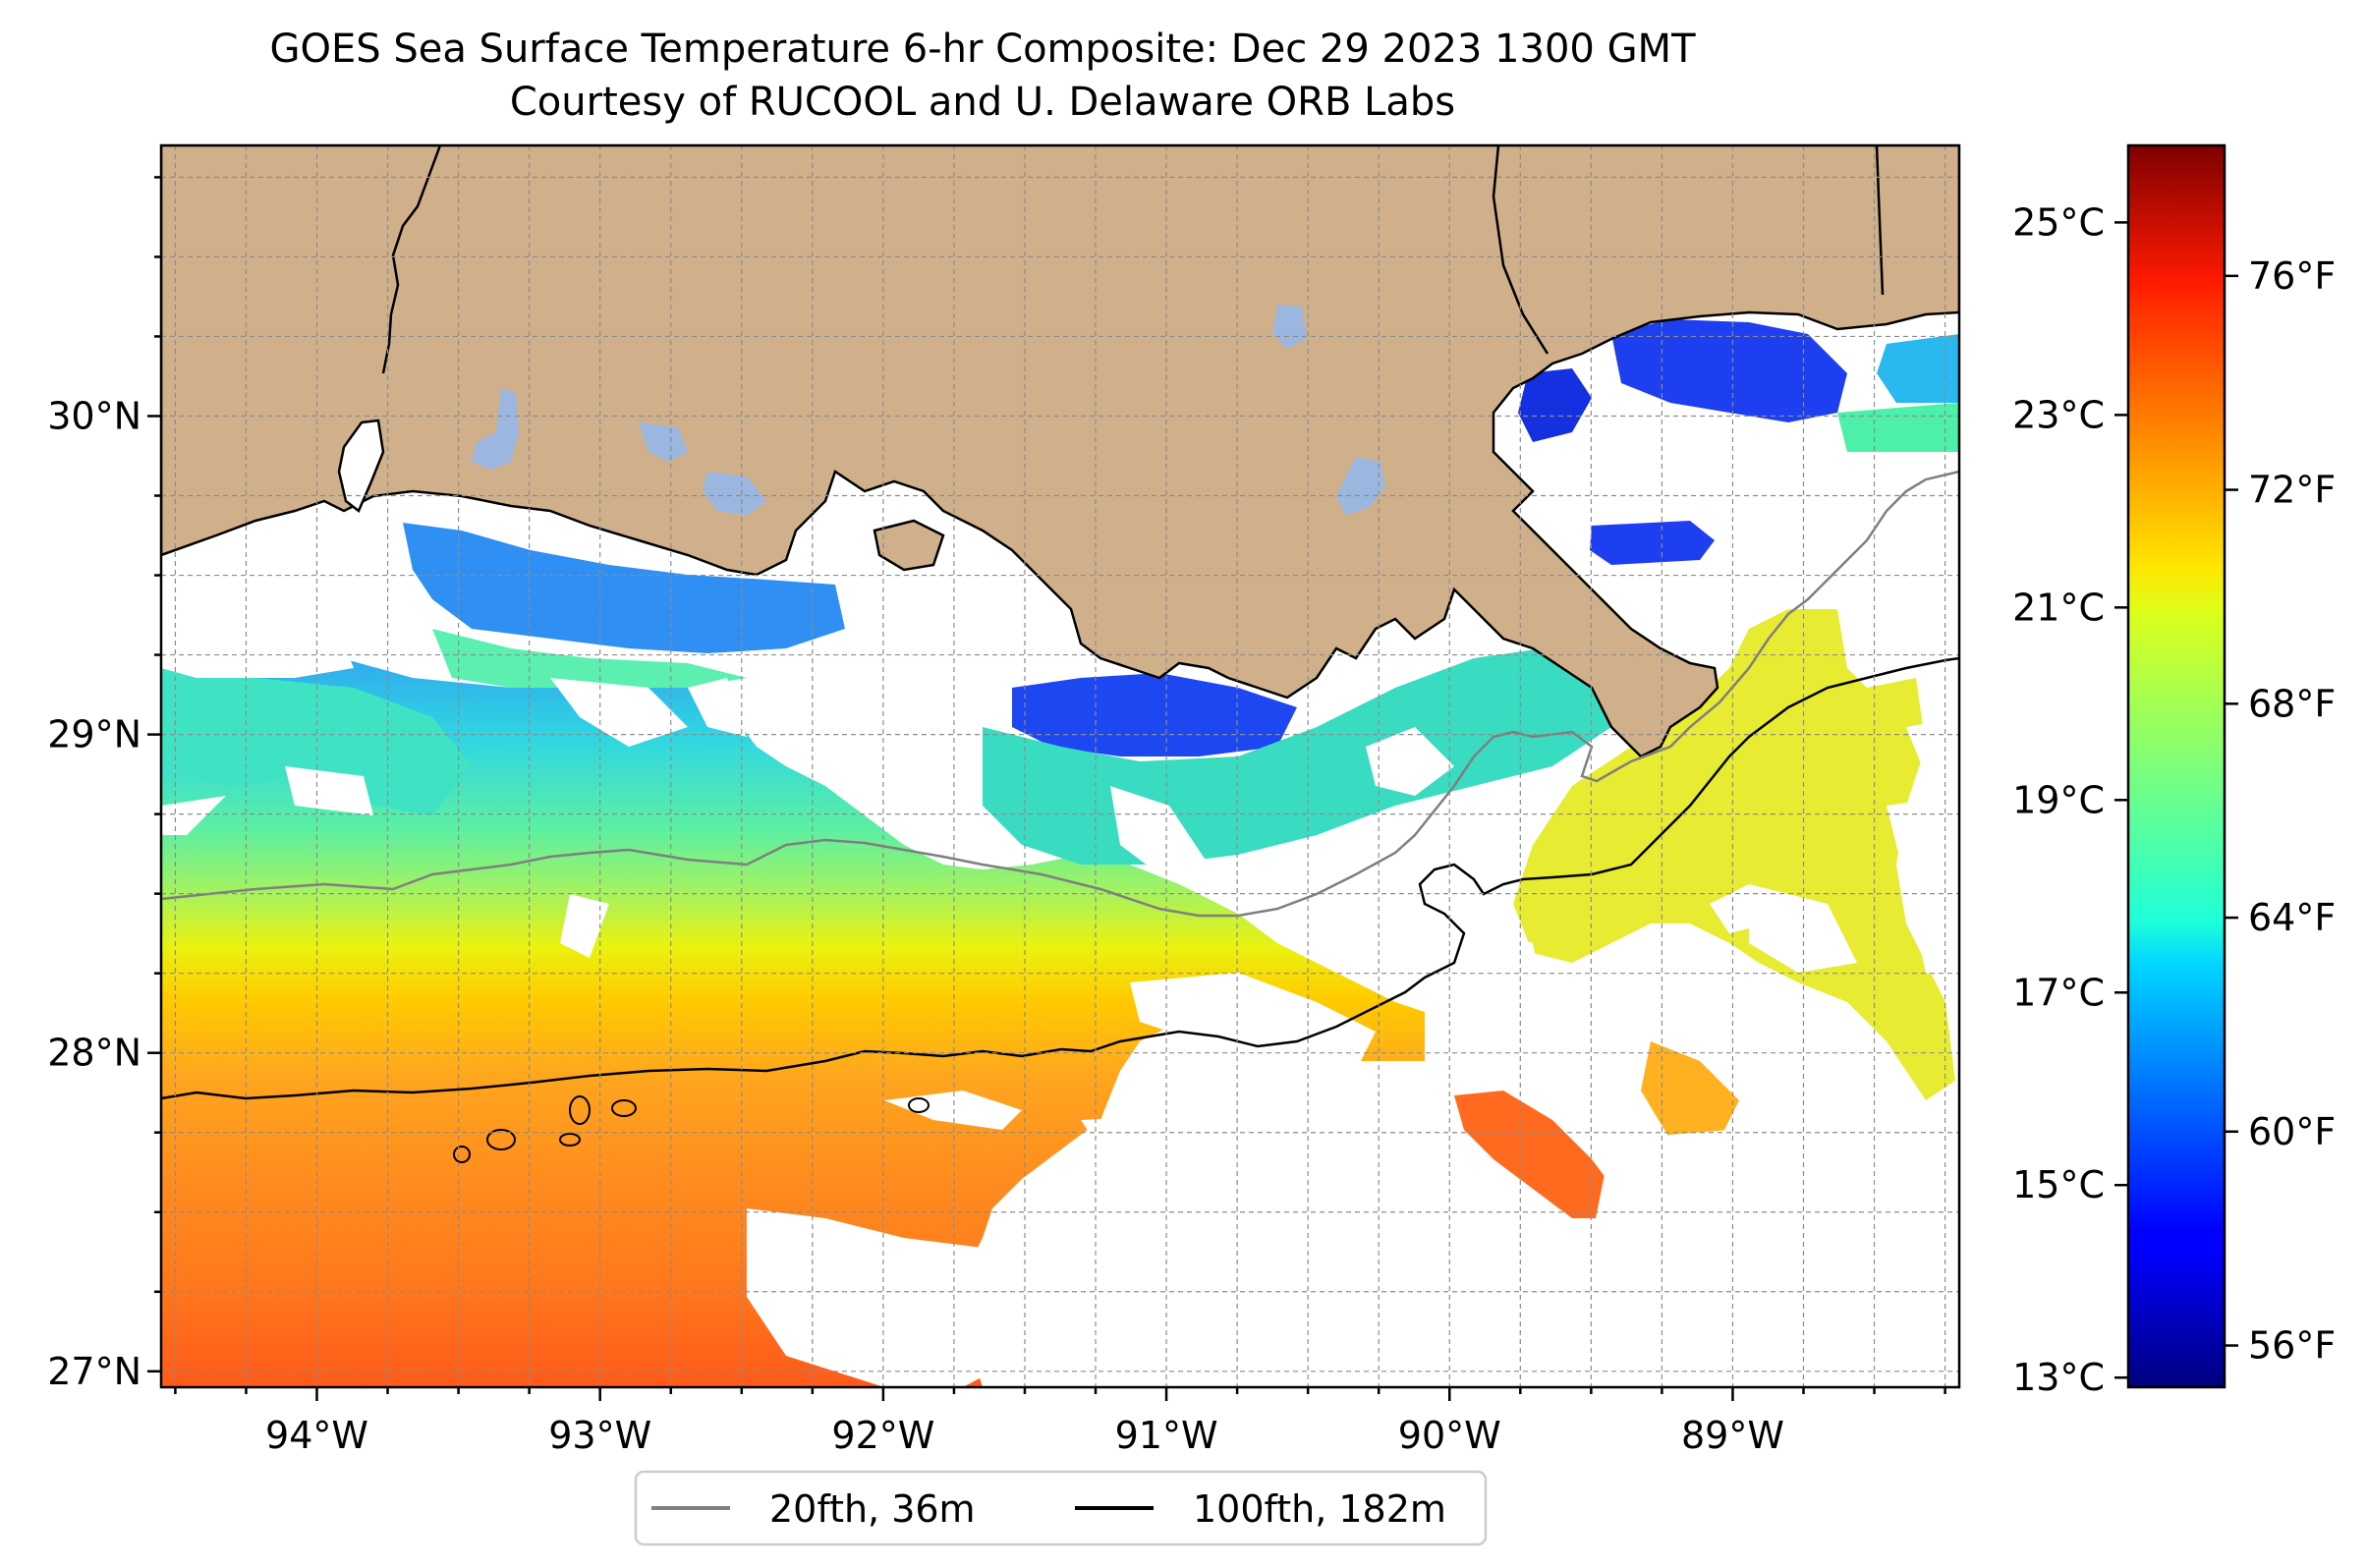  I want to click on colorbar-label-f: 60°F, so click(2292, 1131).